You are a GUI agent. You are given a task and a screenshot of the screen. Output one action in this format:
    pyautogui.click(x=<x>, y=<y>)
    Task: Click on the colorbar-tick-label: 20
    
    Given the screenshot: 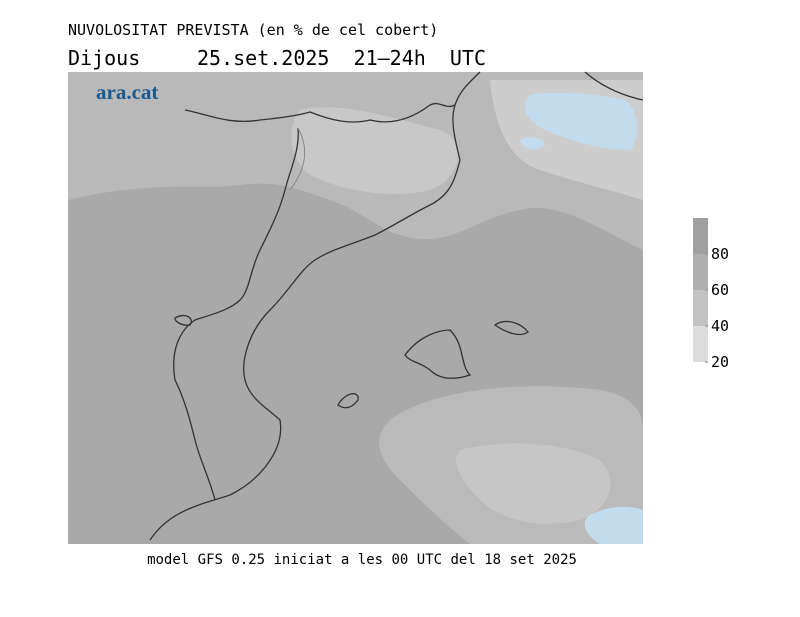 What is the action you would take?
    pyautogui.click(x=720, y=362)
    